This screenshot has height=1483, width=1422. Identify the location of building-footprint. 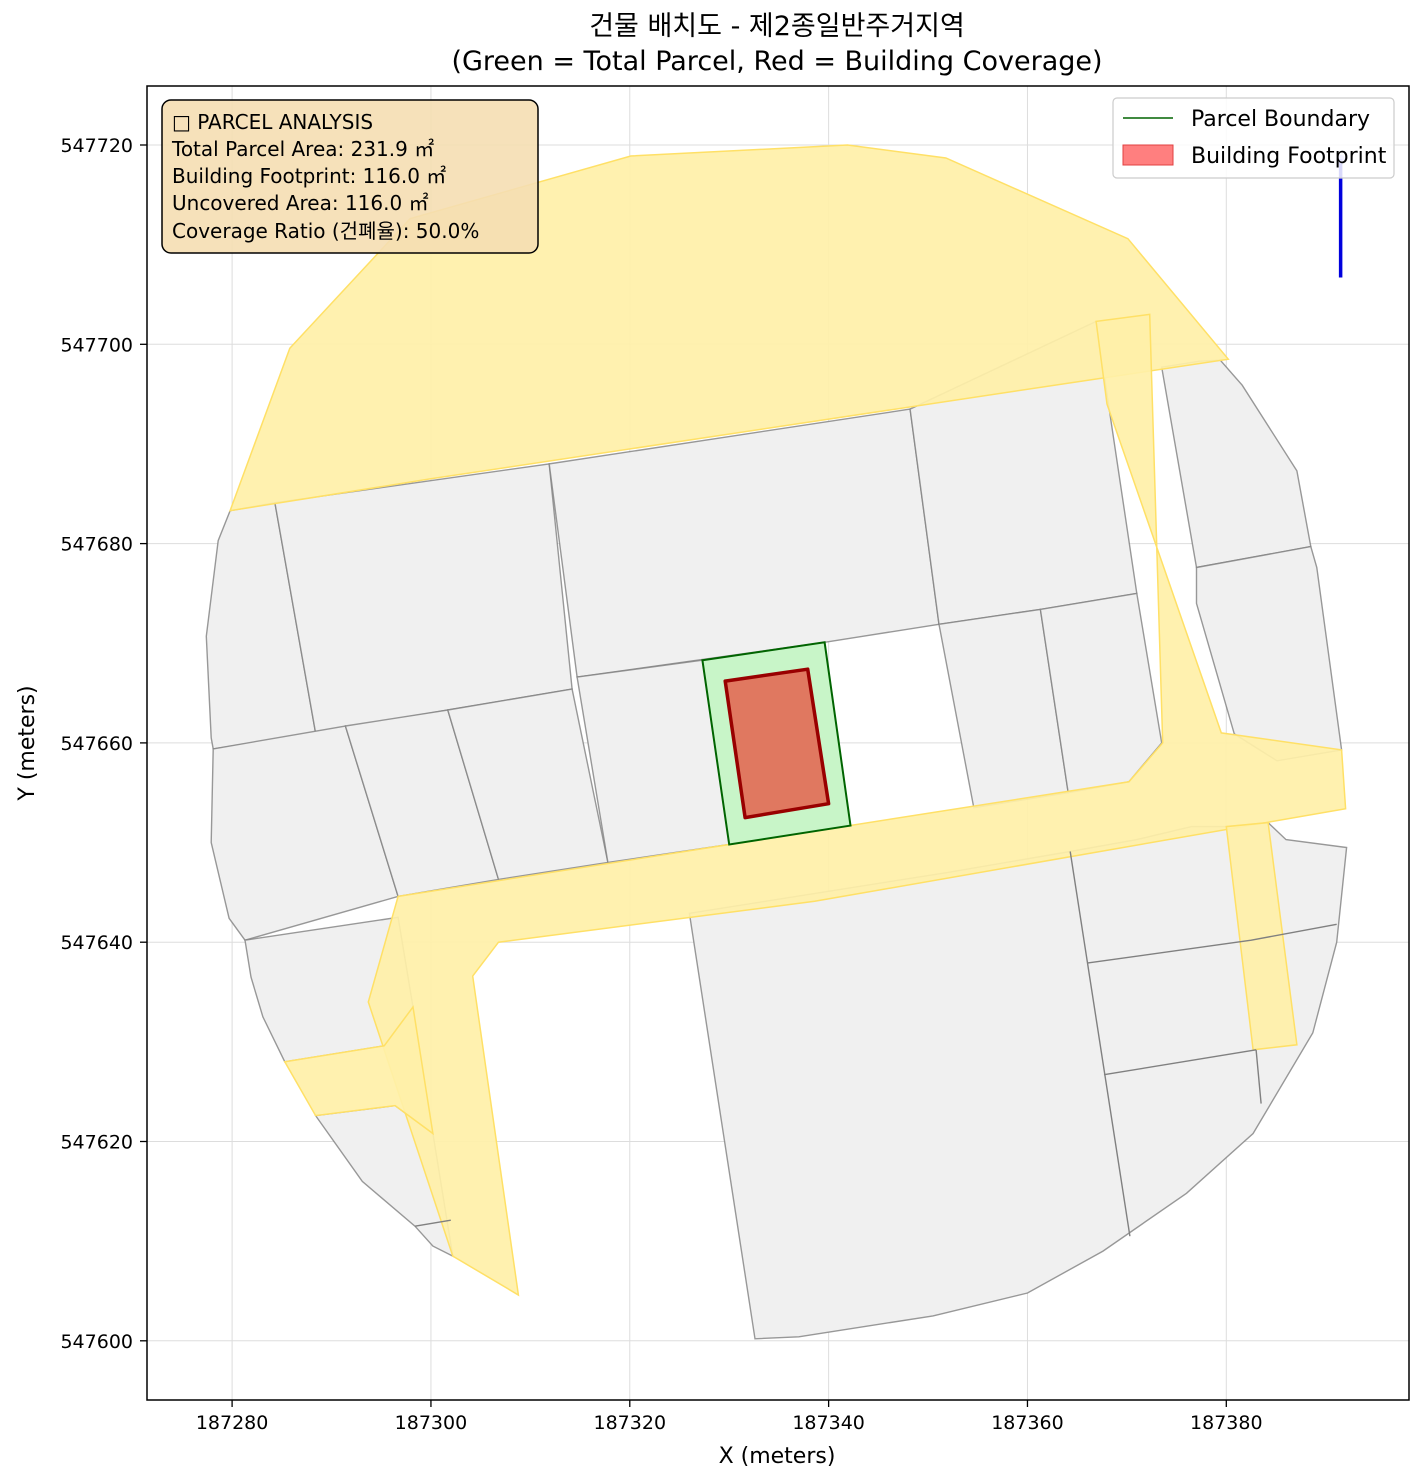
(777, 743).